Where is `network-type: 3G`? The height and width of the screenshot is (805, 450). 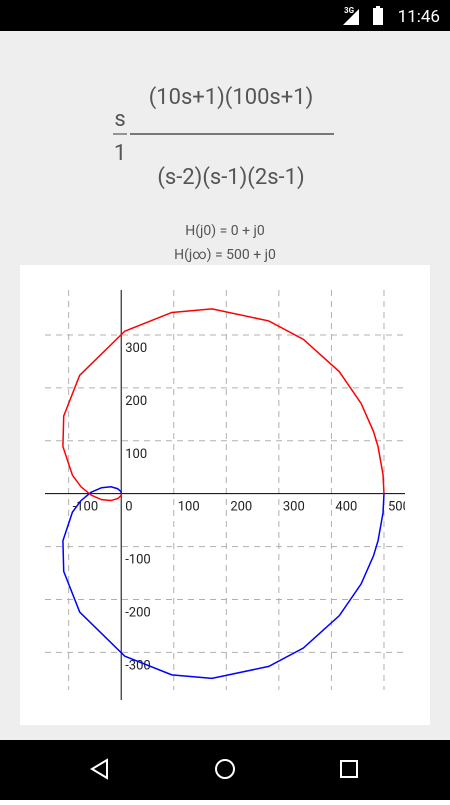 network-type: 3G is located at coordinates (349, 10).